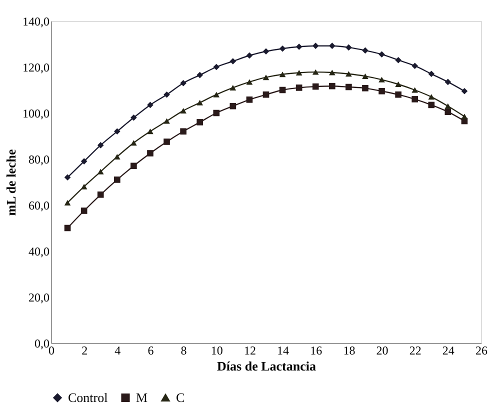  What do you see at coordinates (216, 351) in the screenshot?
I see `x-tick-label: 10` at bounding box center [216, 351].